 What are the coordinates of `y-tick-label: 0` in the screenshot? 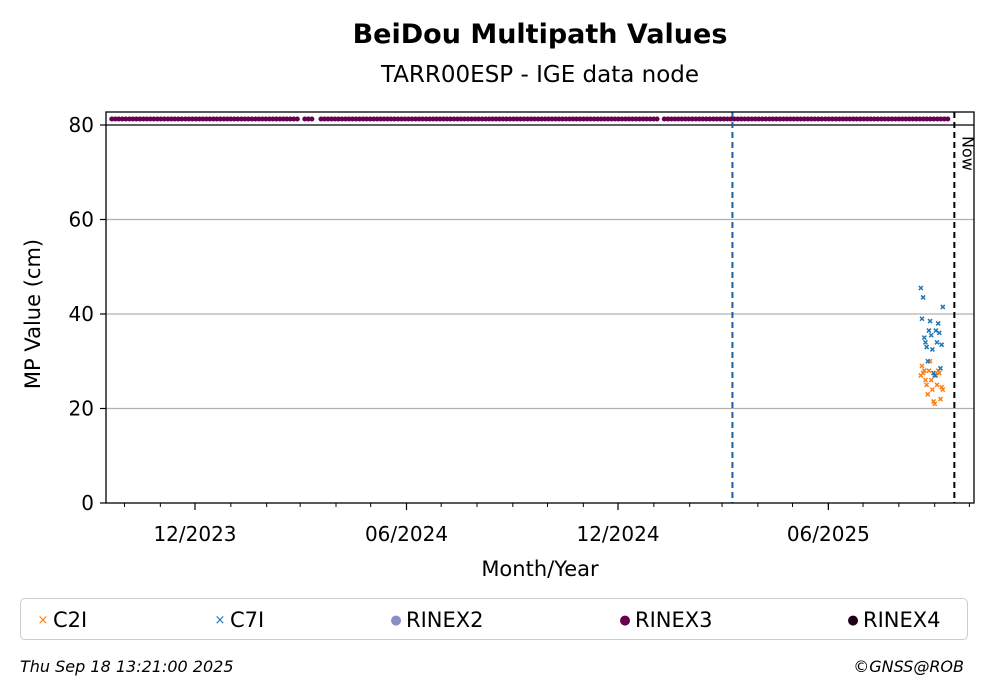 It's located at (87, 503).